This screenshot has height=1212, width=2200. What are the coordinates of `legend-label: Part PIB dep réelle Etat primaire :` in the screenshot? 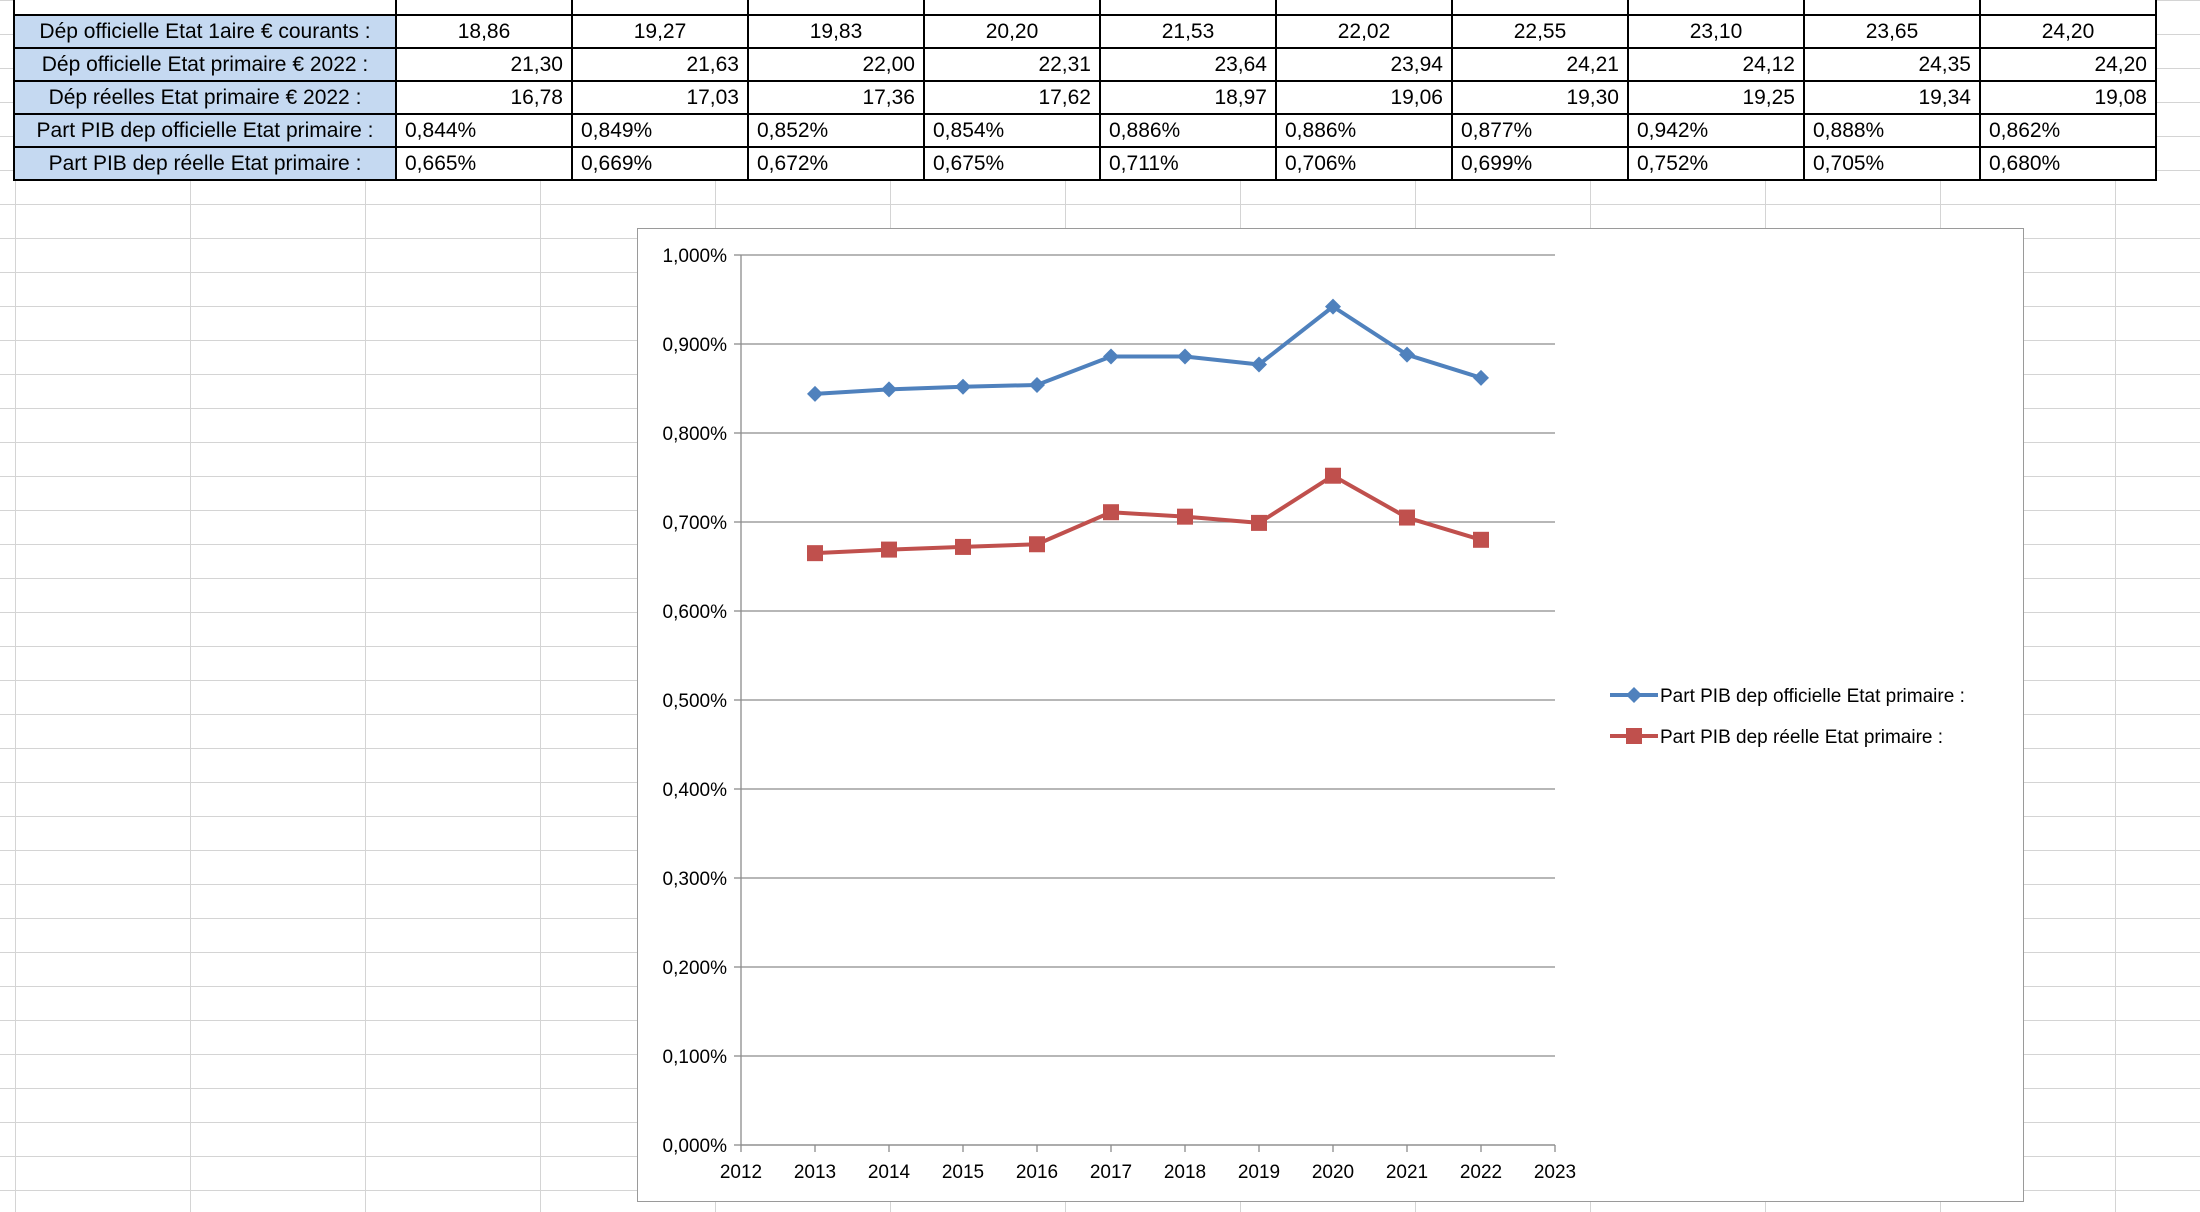 It's located at (1801, 737).